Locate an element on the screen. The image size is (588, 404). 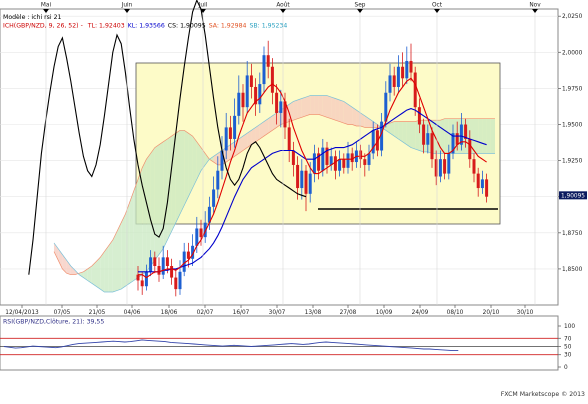
month-label: Sep is located at coordinates (360, 6).